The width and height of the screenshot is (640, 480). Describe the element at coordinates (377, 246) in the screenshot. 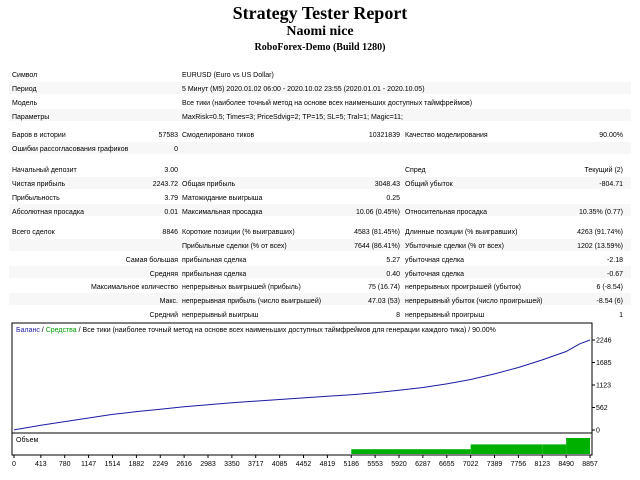

I see `profit-trades-value: 7644 (86.41%)` at that location.